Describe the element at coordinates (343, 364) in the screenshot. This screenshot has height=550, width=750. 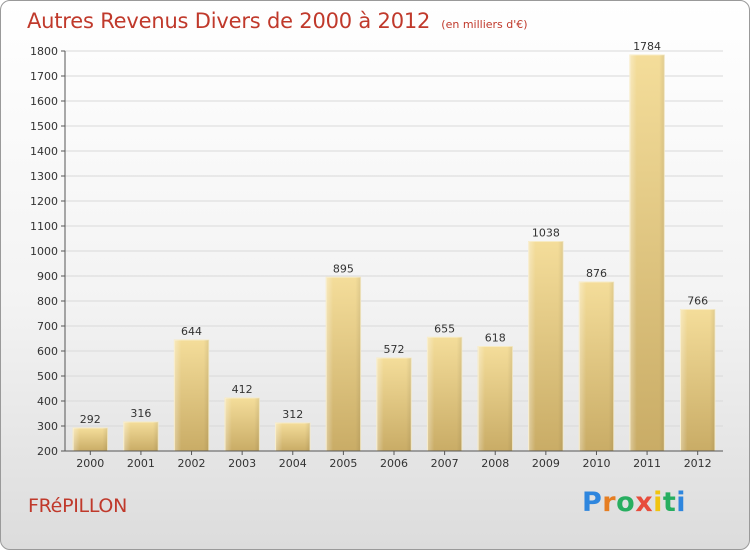
I see `bar-shade-2005` at that location.